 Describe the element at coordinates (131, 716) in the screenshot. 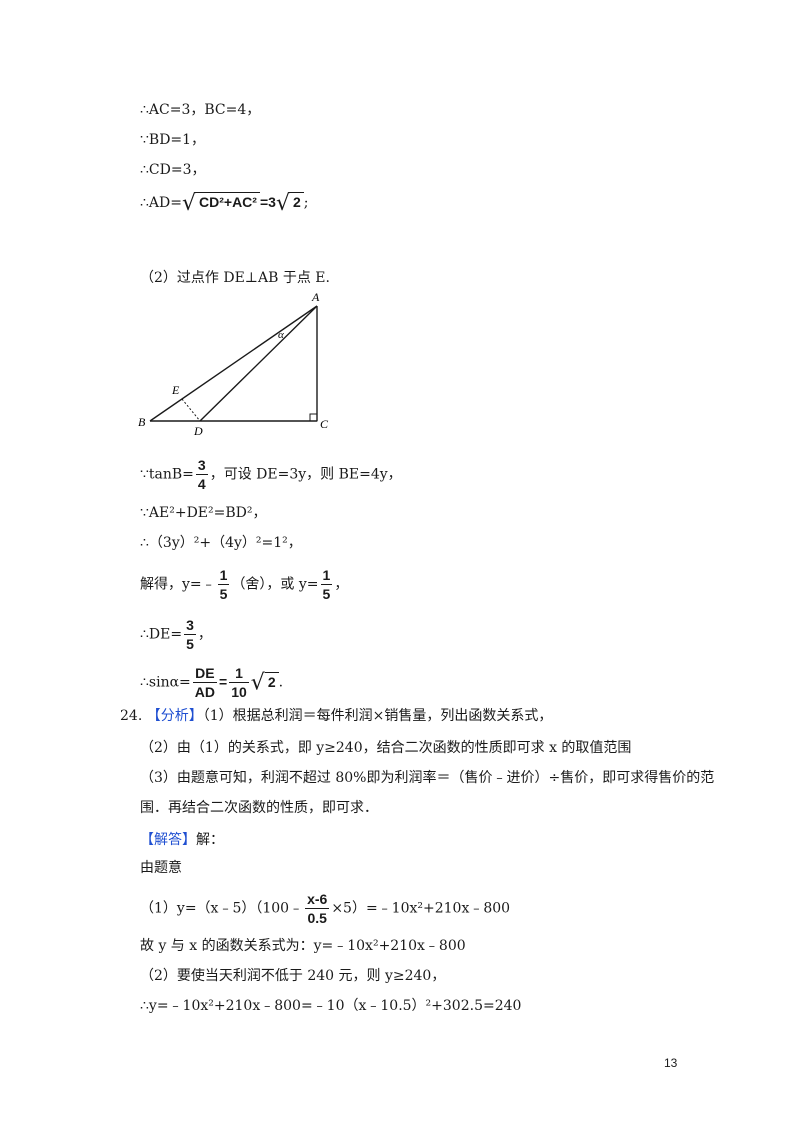

I see `question-number: 24.` at that location.